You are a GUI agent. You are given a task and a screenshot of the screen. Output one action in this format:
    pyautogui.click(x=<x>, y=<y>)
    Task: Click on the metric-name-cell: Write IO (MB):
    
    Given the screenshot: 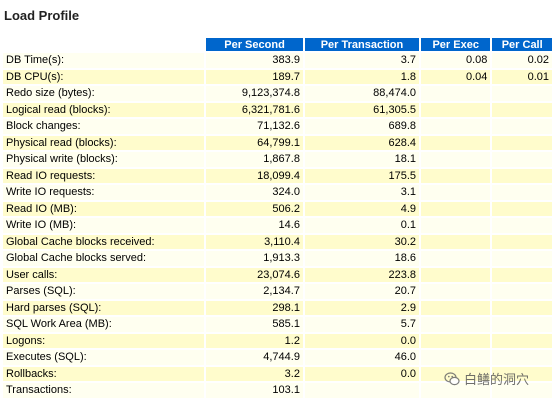 What is the action you would take?
    pyautogui.click(x=104, y=225)
    